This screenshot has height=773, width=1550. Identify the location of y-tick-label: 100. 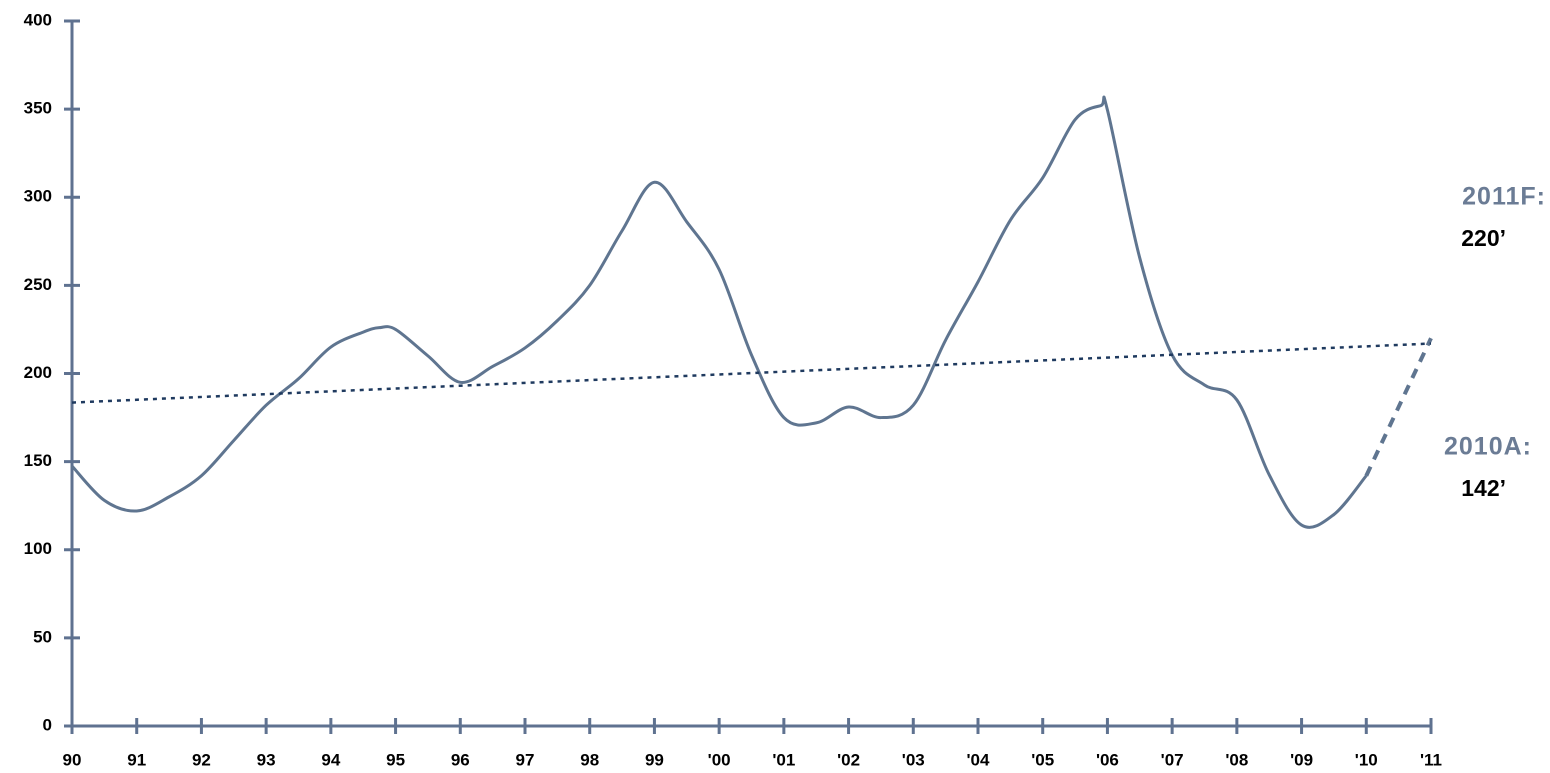
(38, 548).